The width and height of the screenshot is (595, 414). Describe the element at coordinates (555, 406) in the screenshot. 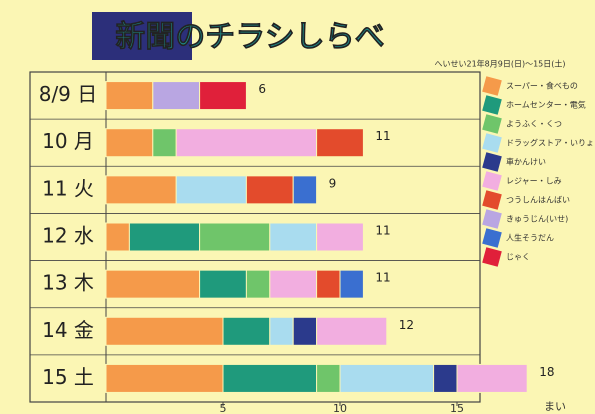

I see `x-axis-label: まい` at that location.